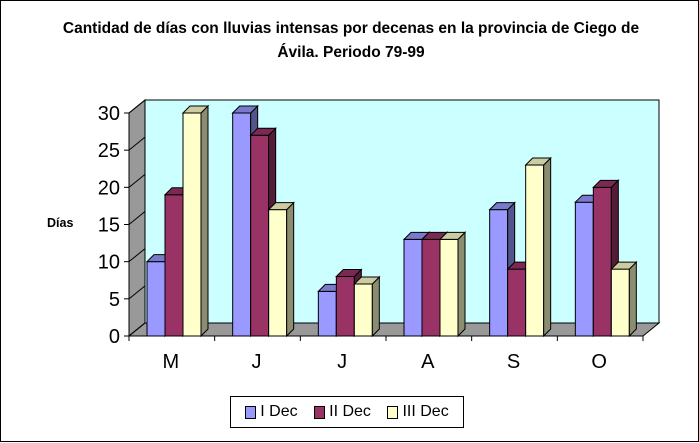  I want to click on legend-item-ii-dec: II Dec, so click(342, 412).